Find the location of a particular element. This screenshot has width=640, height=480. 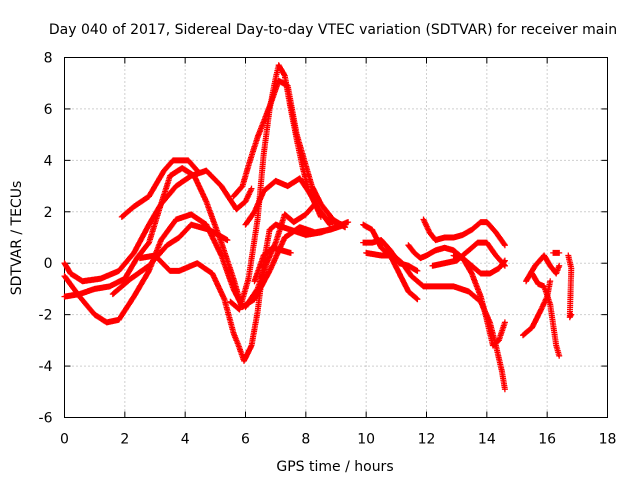

y-tick-label: 6 is located at coordinates (48, 110).